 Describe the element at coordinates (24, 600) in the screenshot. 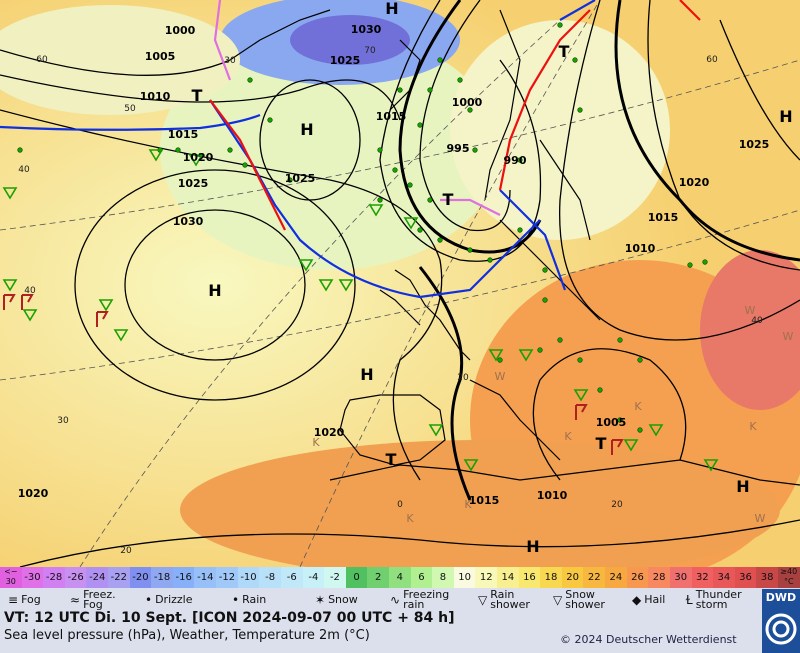

I see `weather-legend-item: ≡ Fog` at that location.